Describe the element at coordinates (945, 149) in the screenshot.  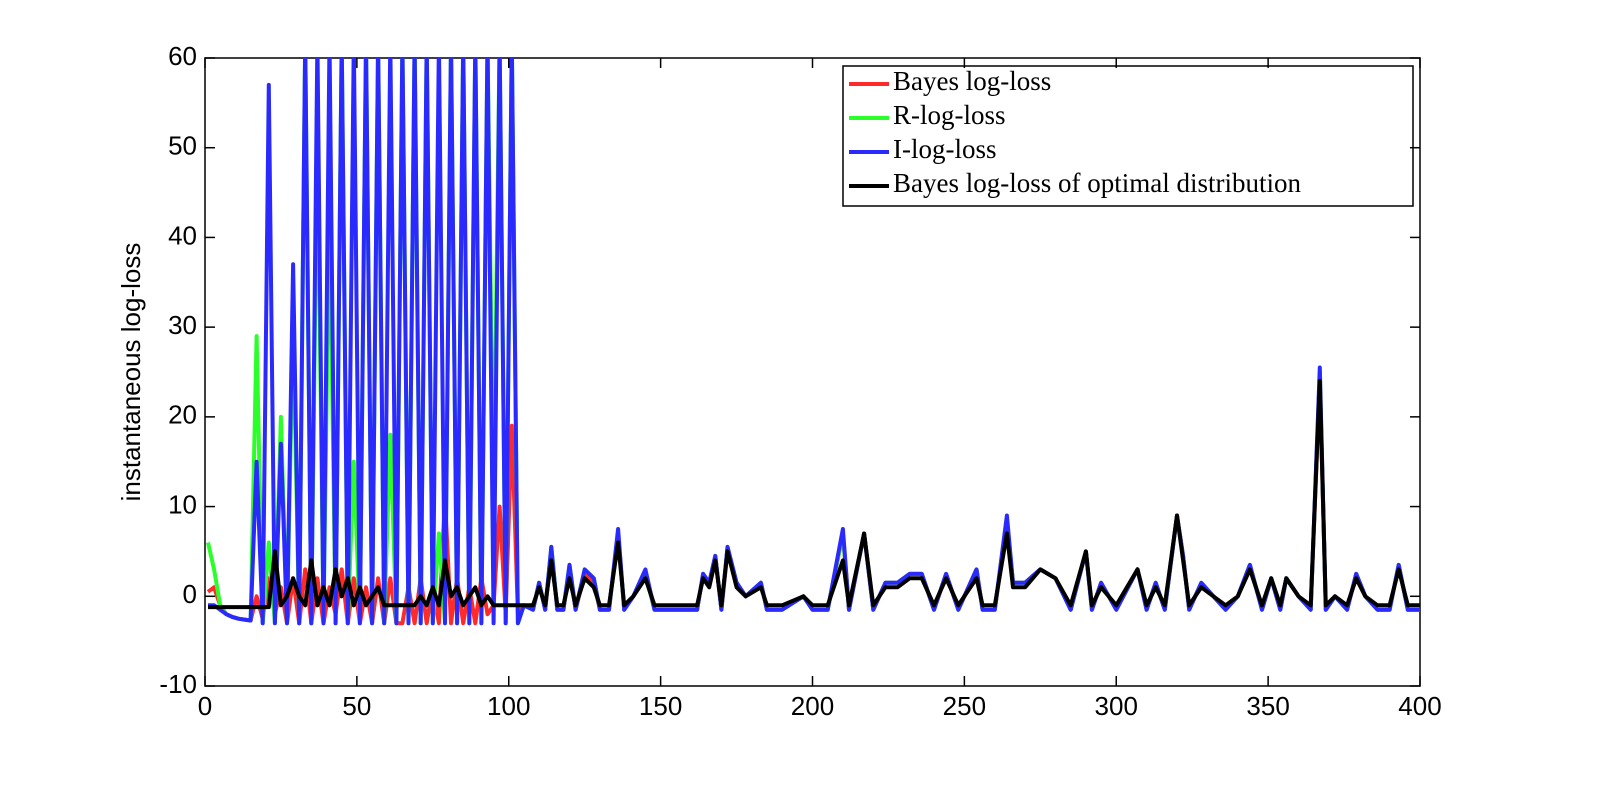
I see `legend-label: I-log-loss` at that location.